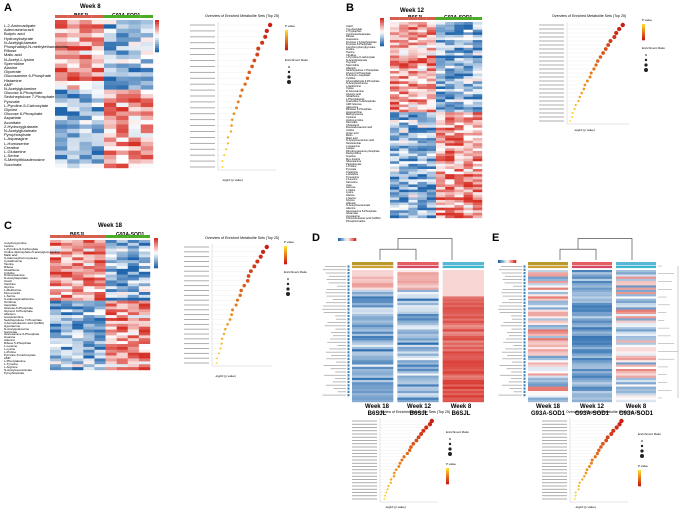  Describe the element at coordinates (639, 478) in the screenshot. I see `panel-e-legend-p-bar` at that location.